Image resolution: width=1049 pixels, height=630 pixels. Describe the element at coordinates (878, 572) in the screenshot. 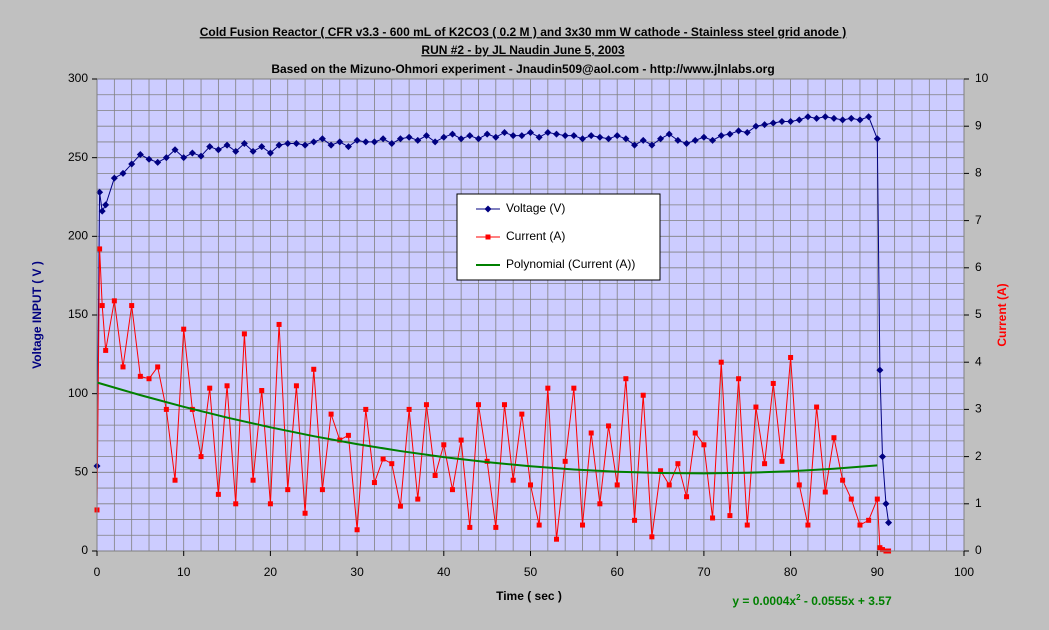

I see `x-tick-label: 90` at that location.